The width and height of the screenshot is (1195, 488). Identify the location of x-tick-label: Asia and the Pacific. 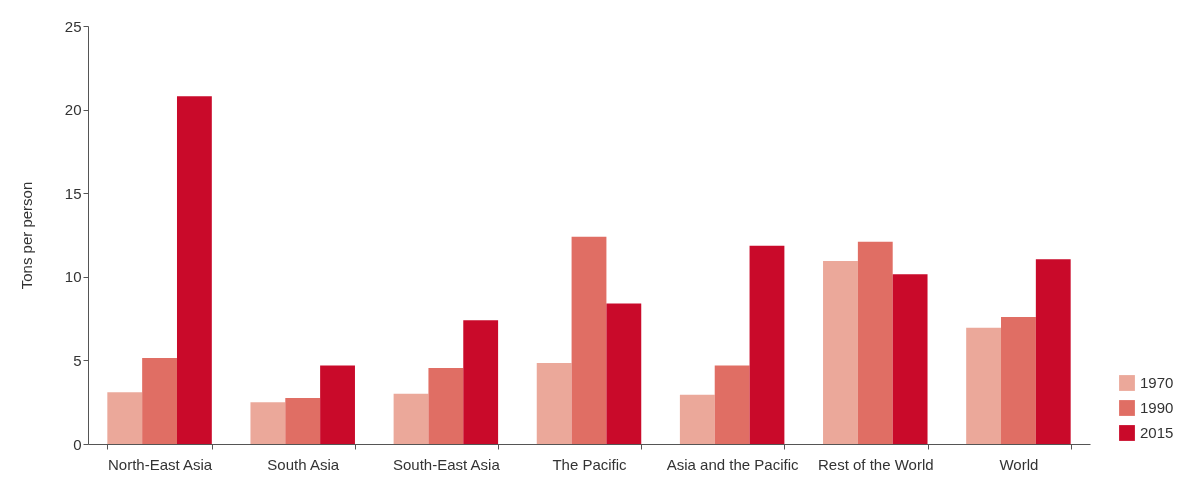
(733, 464).